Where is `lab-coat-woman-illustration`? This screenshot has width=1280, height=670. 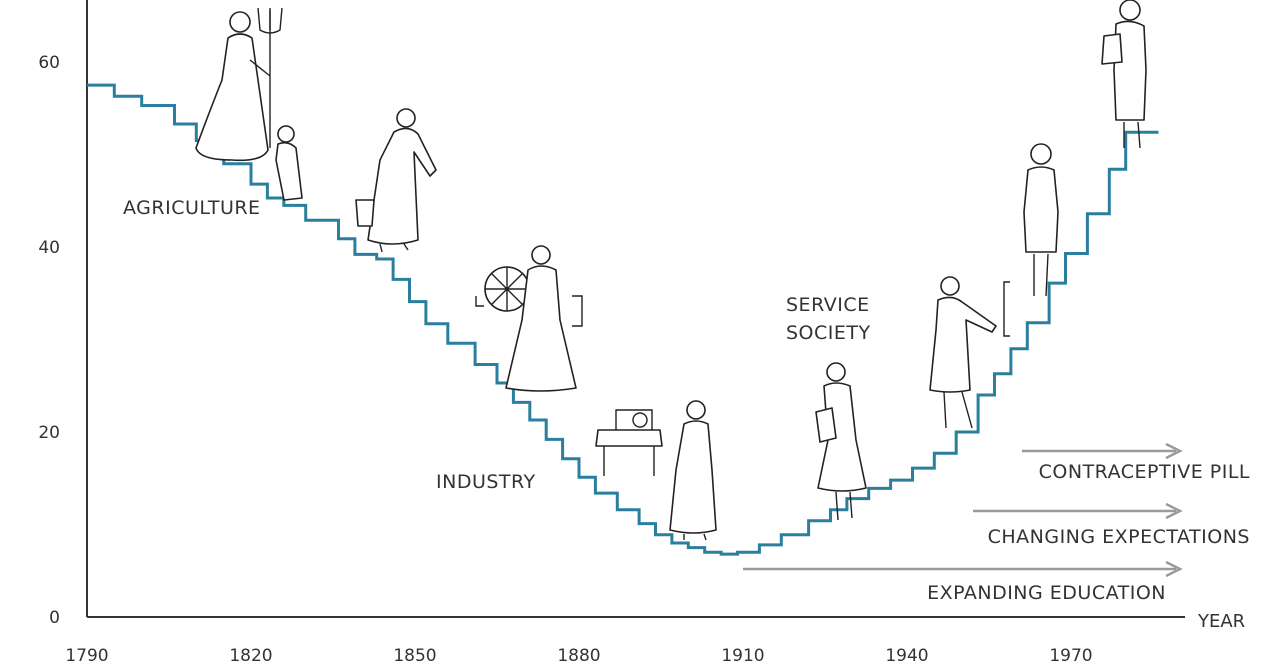
lab-coat-woman-illustration is located at coordinates (969, 352).